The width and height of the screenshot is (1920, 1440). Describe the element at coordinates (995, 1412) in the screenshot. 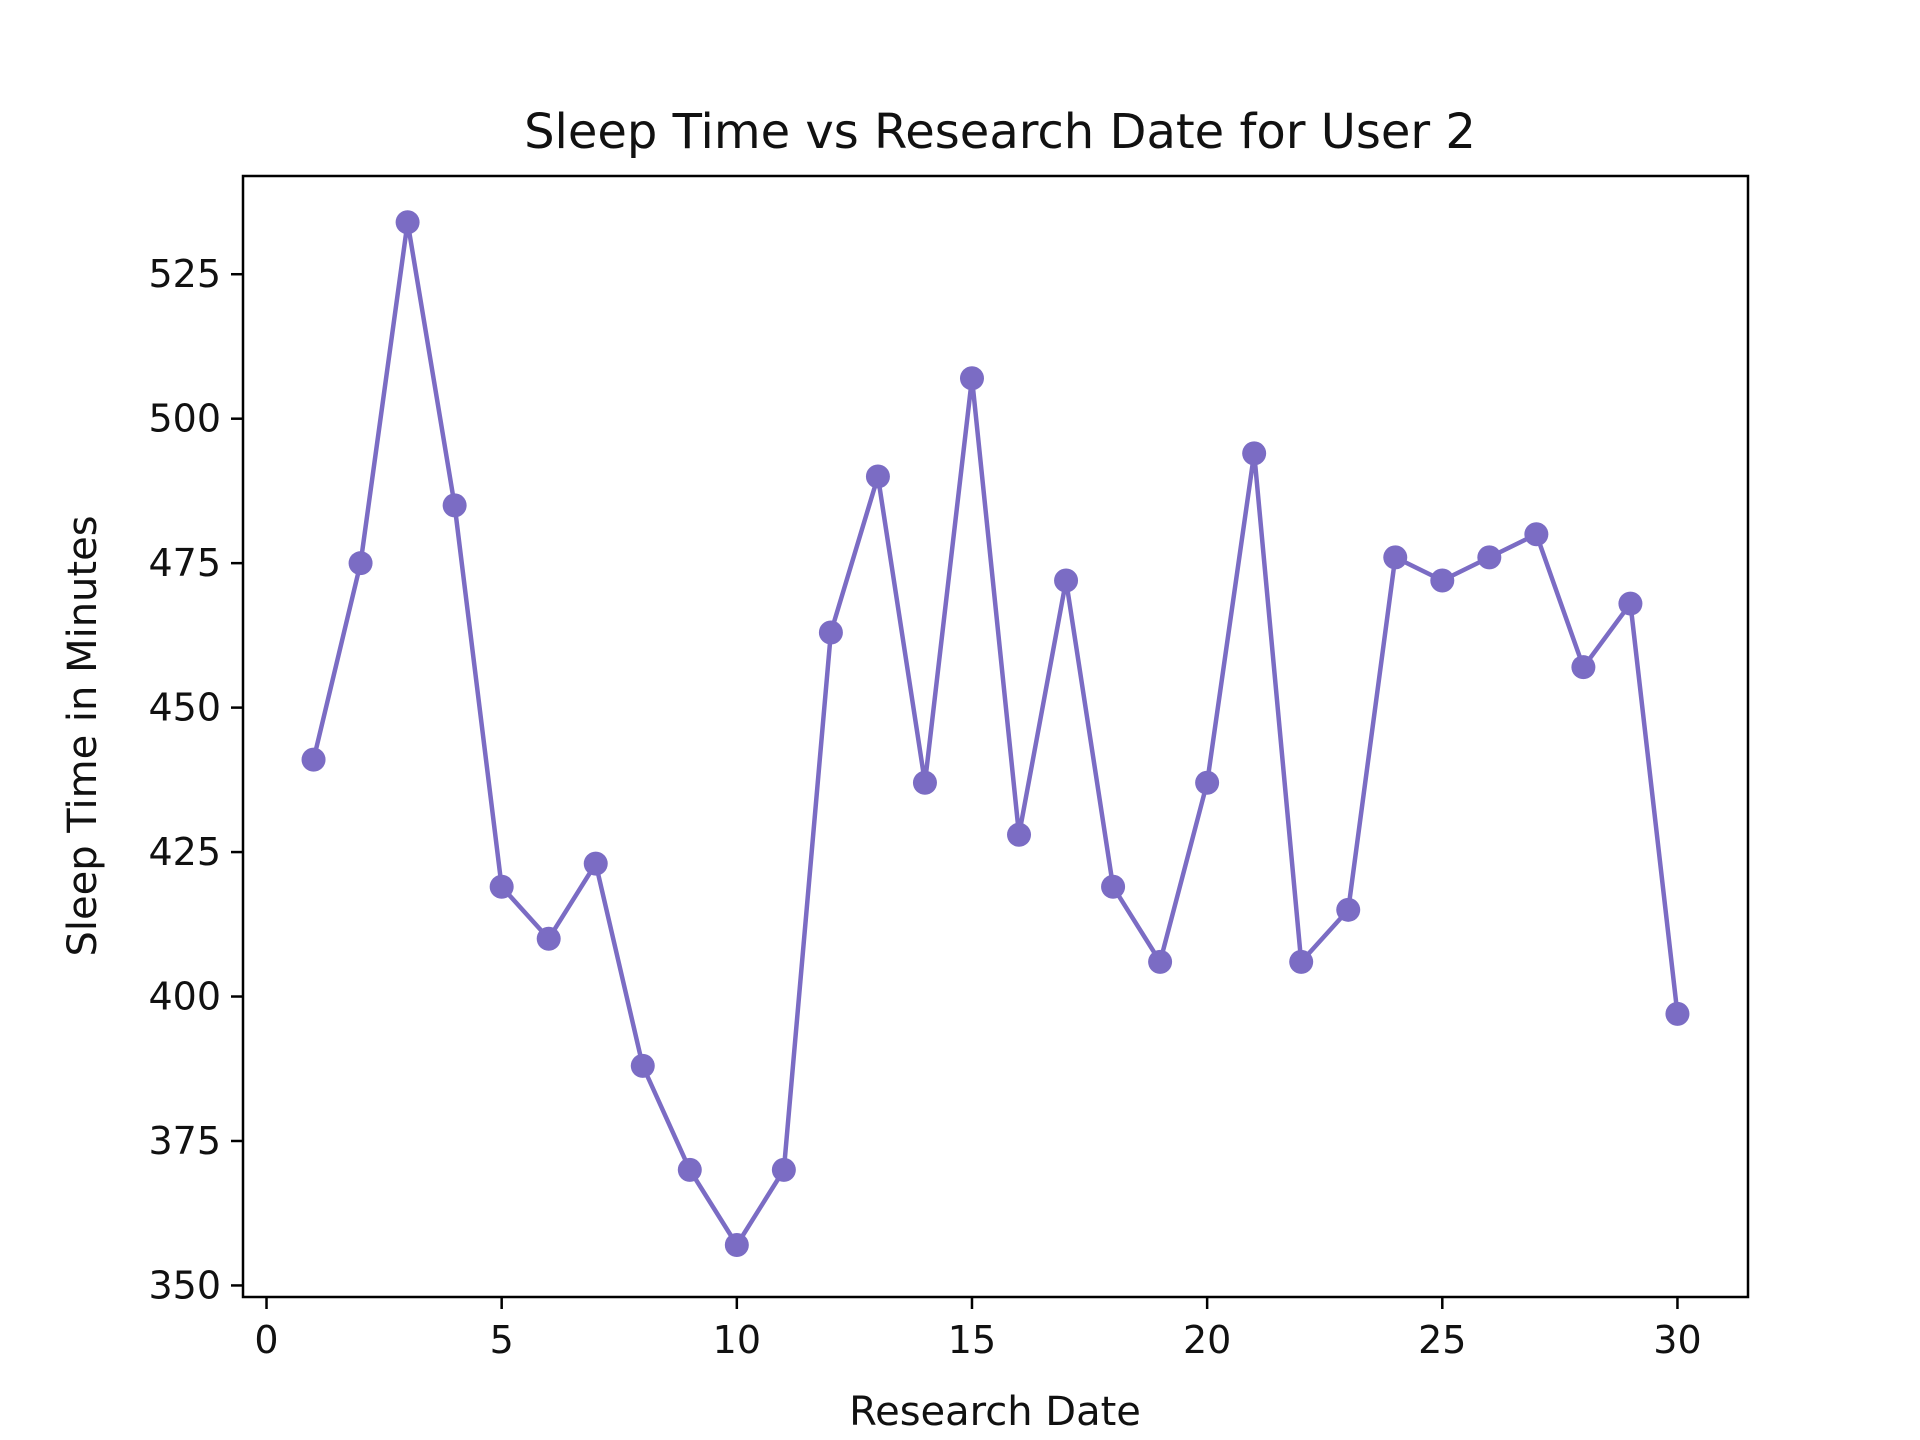

I see `x-axis-label: Research Date` at that location.